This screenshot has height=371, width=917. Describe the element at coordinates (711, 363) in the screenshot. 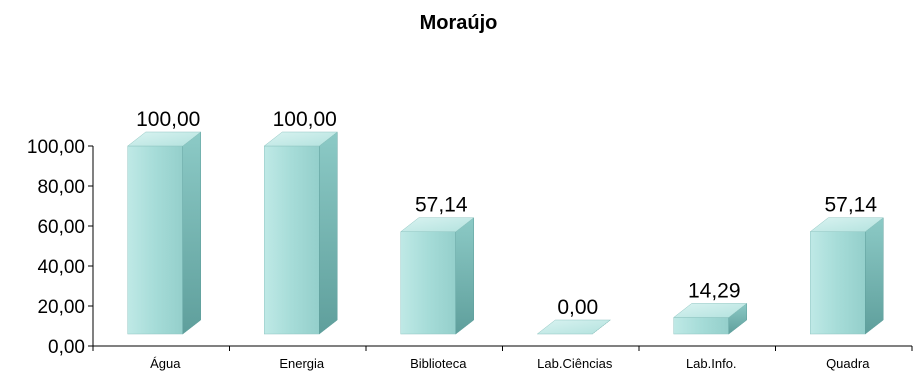

I see `x-category-label: Lab.Info.` at that location.